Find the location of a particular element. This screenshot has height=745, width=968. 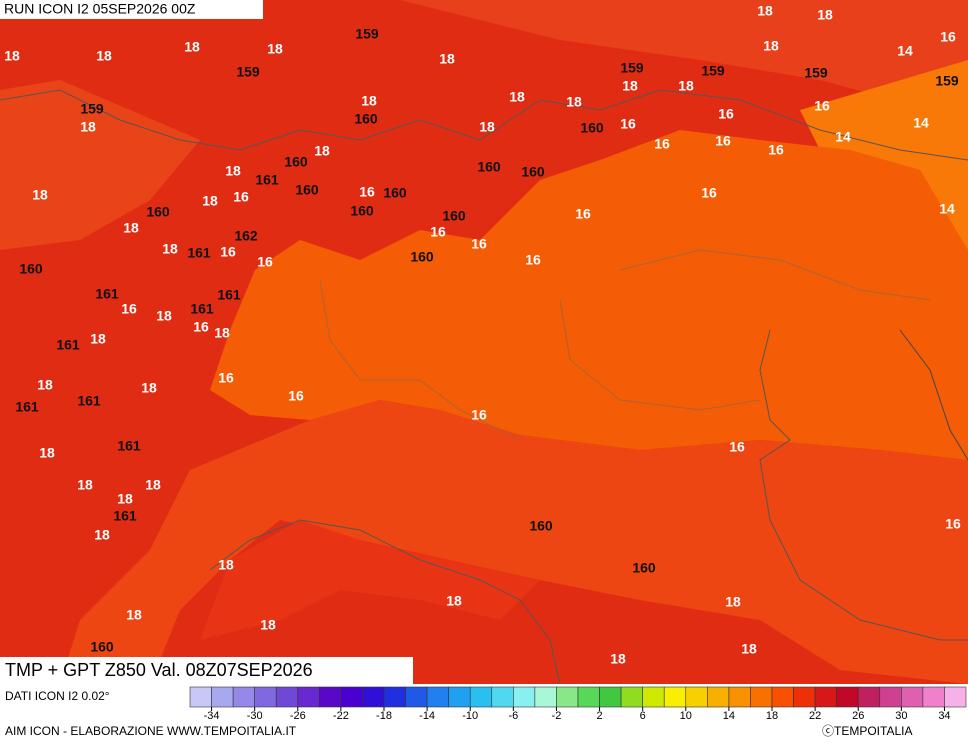

colorbar-tick-label: 34 is located at coordinates (944, 716).